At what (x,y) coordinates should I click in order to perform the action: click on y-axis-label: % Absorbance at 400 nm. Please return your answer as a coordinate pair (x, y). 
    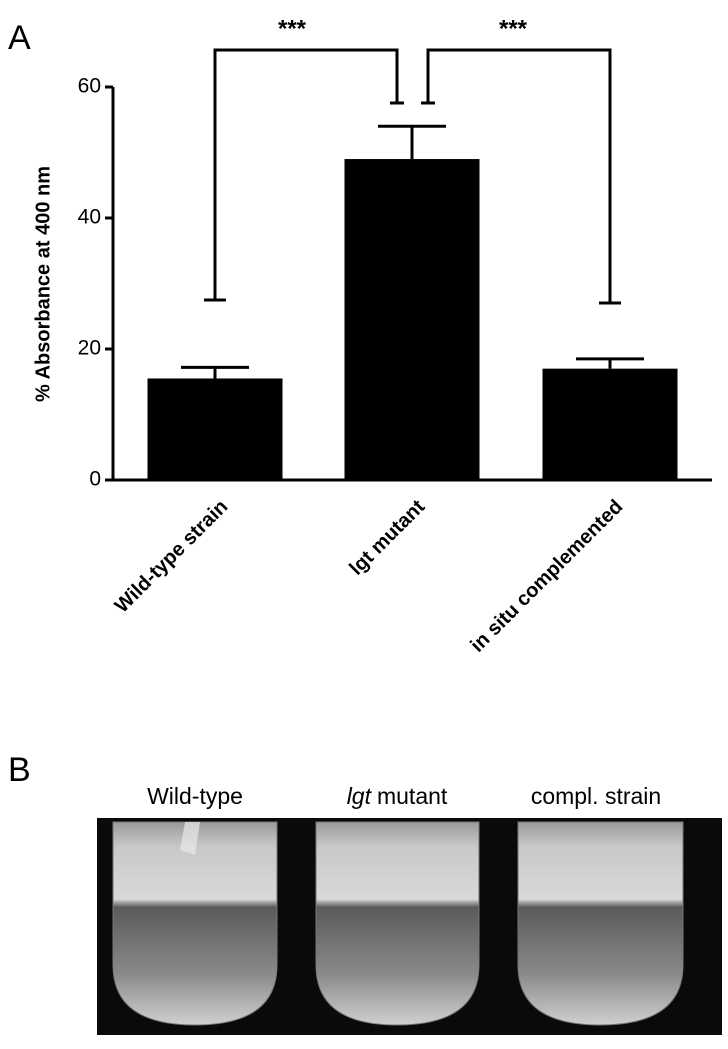
    Looking at the image, I should click on (43, 284).